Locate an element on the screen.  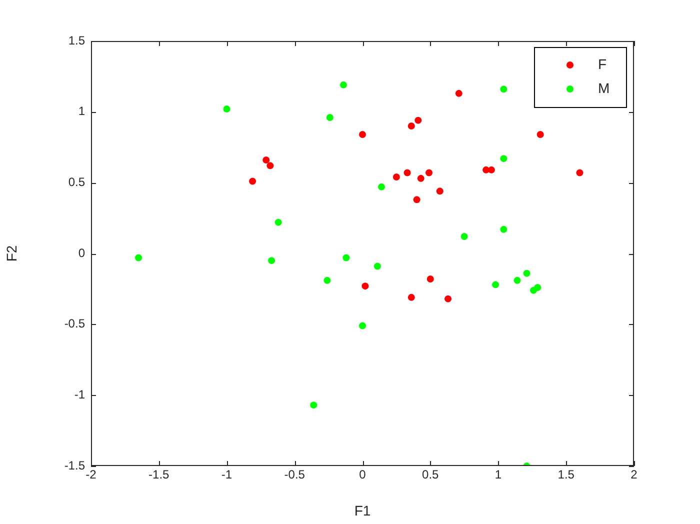
x-tick-label: 2 is located at coordinates (634, 475).